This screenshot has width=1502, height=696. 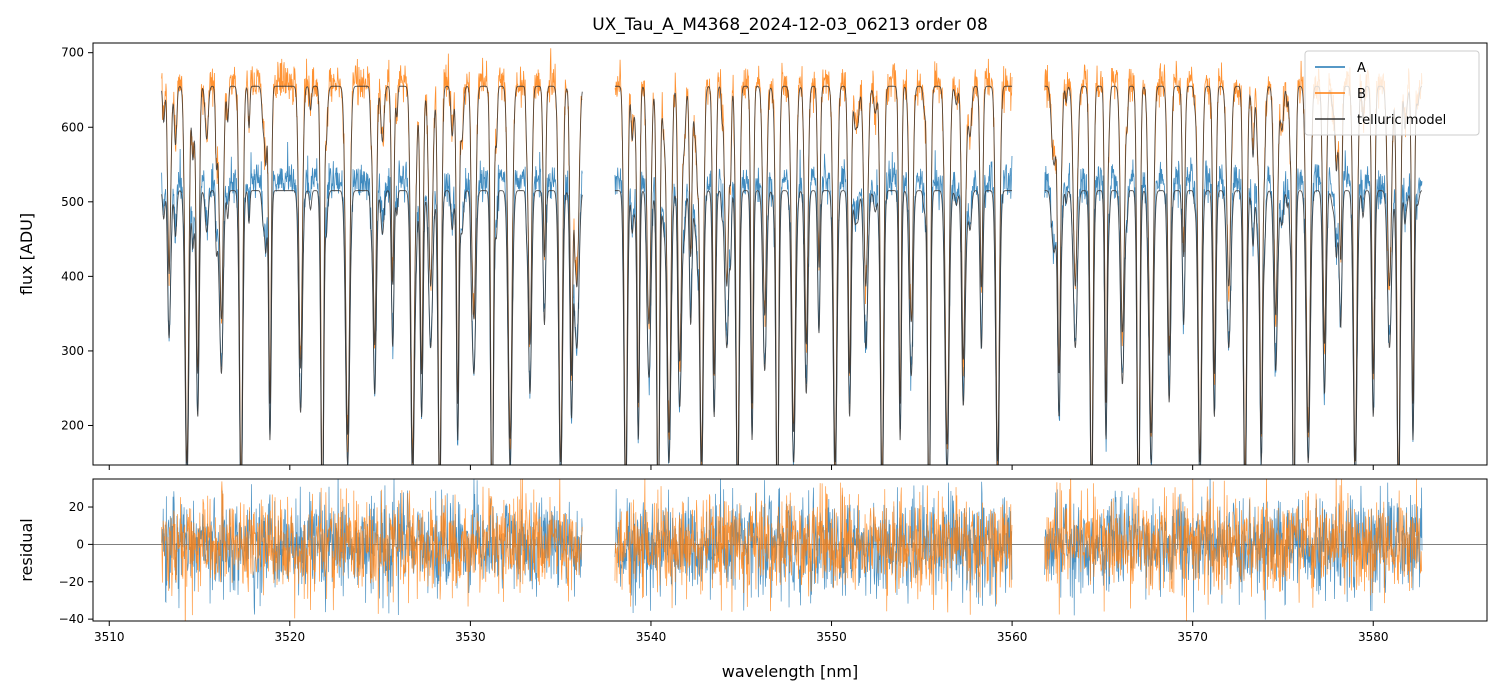 I want to click on legend-entry-A-label: A, so click(x=1361, y=68).